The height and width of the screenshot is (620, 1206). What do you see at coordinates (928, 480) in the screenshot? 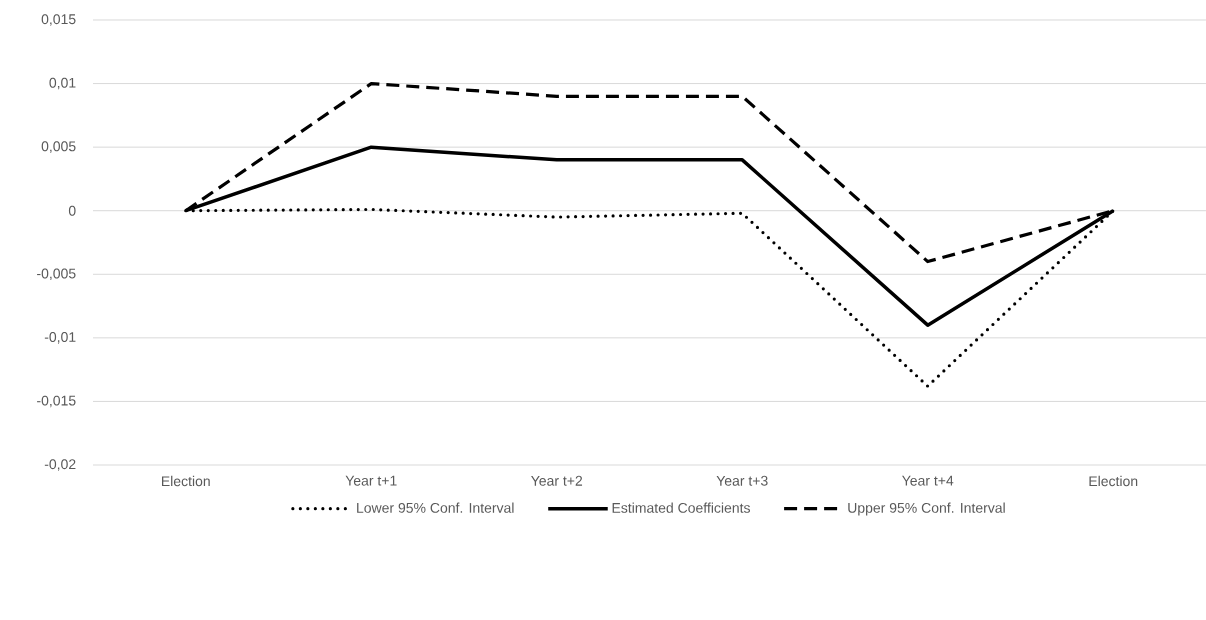
I see `x-tick-label: Year t+4` at bounding box center [928, 480].